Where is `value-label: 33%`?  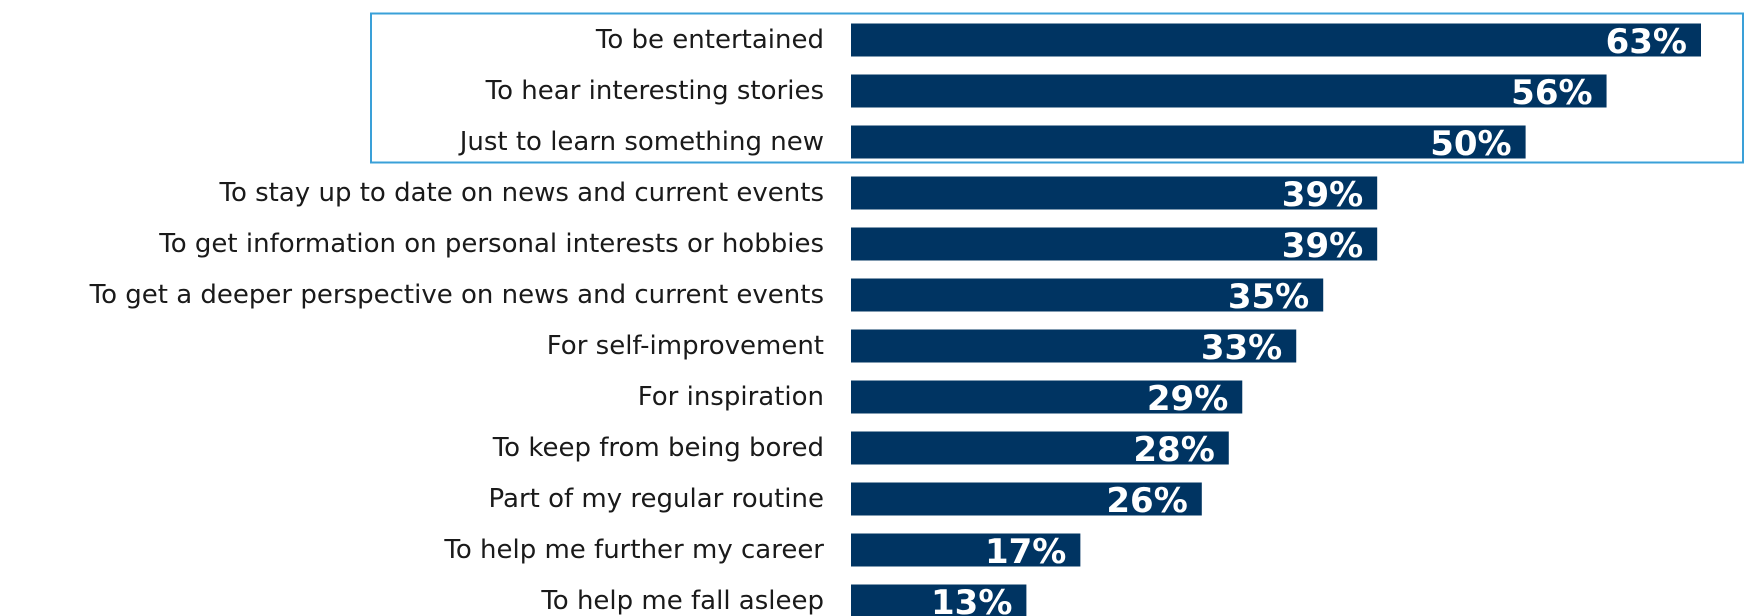
value-label: 33% is located at coordinates (1241, 348).